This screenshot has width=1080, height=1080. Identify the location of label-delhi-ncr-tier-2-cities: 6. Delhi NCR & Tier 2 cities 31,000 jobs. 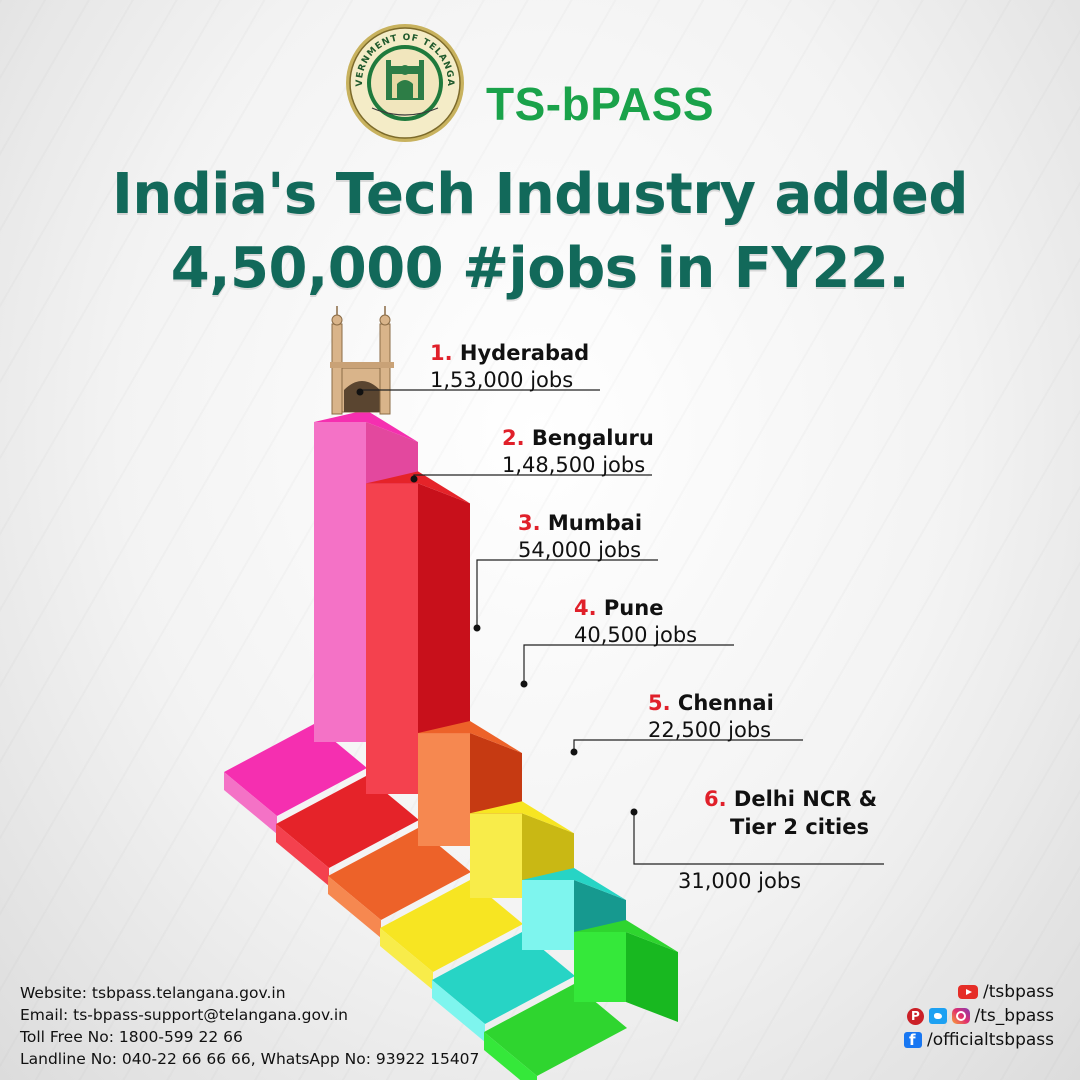
(757, 840).